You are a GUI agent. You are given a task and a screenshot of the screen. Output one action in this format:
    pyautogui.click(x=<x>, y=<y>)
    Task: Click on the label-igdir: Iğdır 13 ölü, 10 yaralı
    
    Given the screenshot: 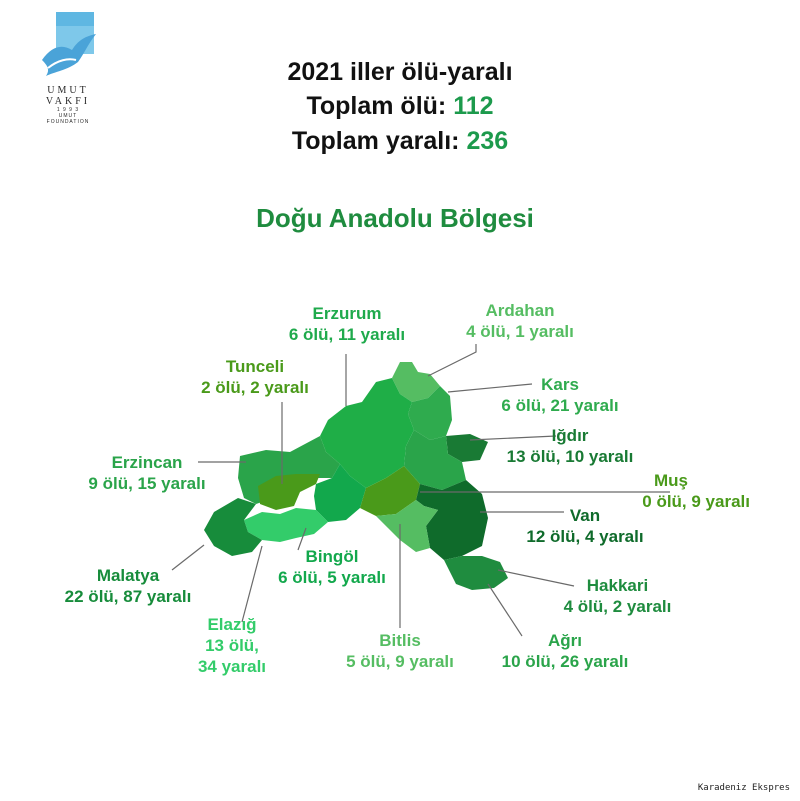 What is the action you would take?
    pyautogui.click(x=570, y=446)
    